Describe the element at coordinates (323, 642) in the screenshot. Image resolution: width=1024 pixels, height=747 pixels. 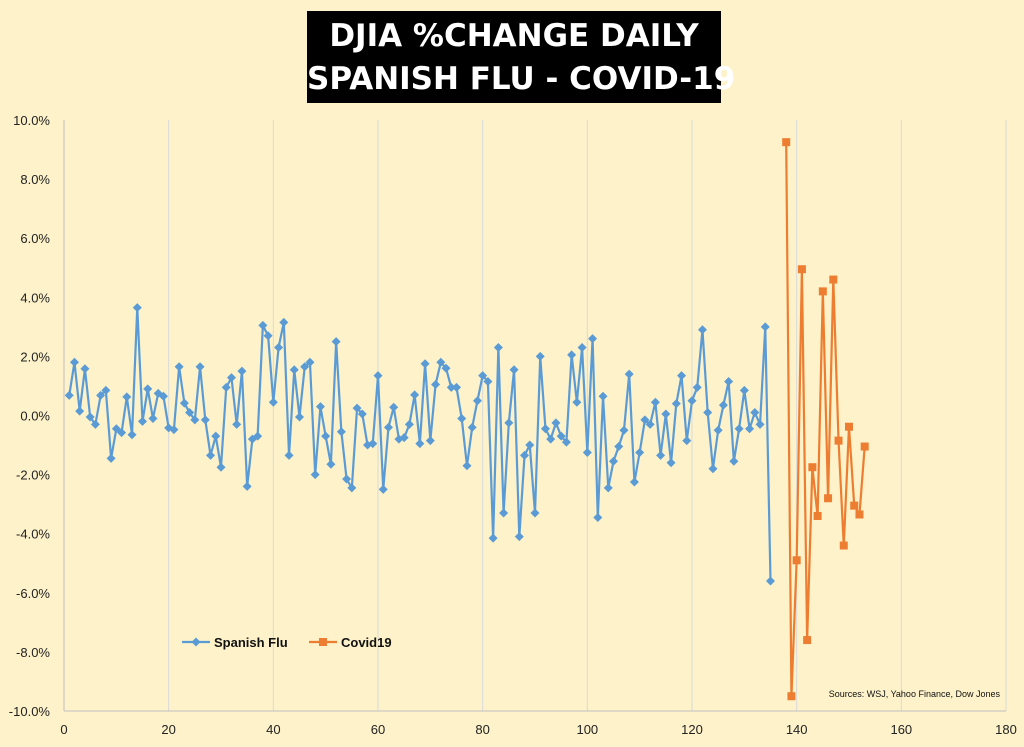
I see `legend-marker-covid19` at that location.